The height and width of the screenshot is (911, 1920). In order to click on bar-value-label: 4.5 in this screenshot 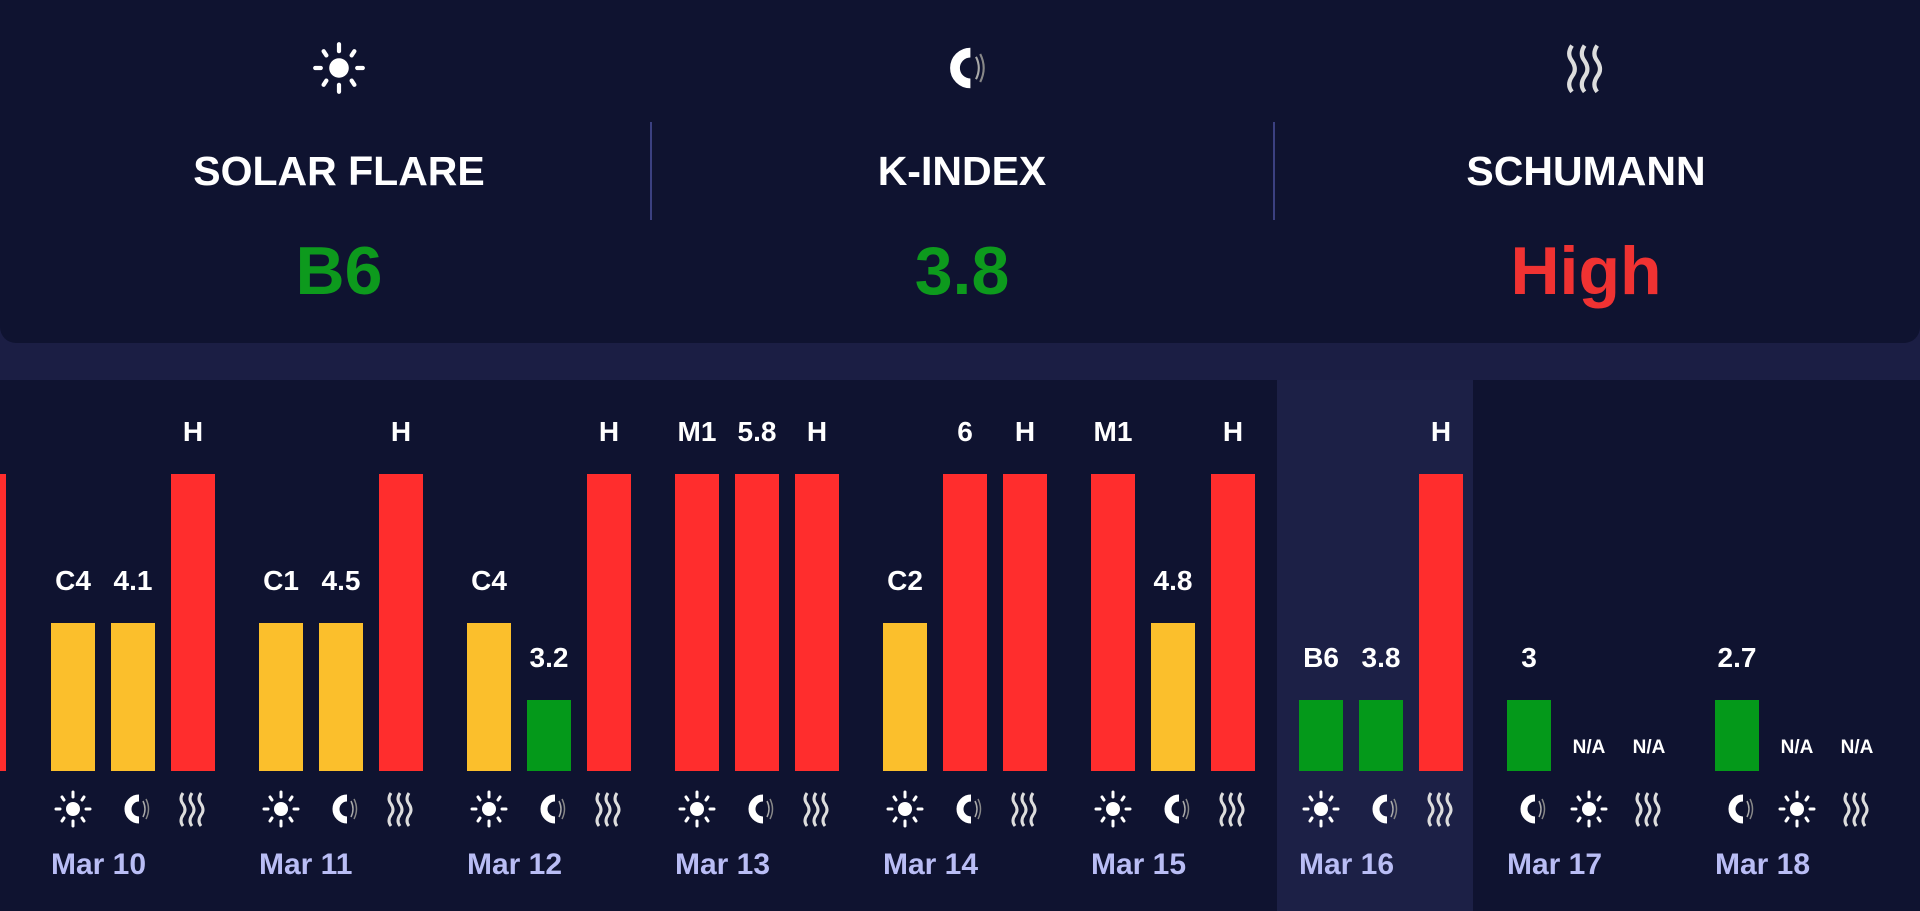, I will do `click(341, 580)`.